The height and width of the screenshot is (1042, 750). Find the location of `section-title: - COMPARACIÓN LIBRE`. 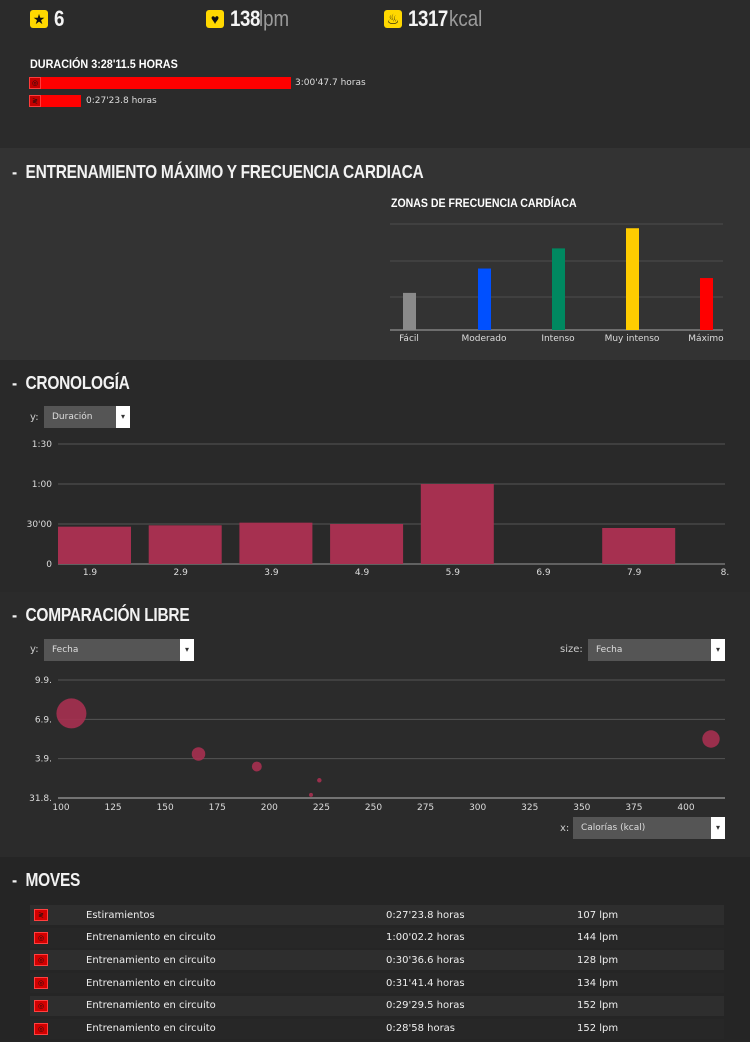

section-title: - COMPARACIÓN LIBRE is located at coordinates (101, 615).